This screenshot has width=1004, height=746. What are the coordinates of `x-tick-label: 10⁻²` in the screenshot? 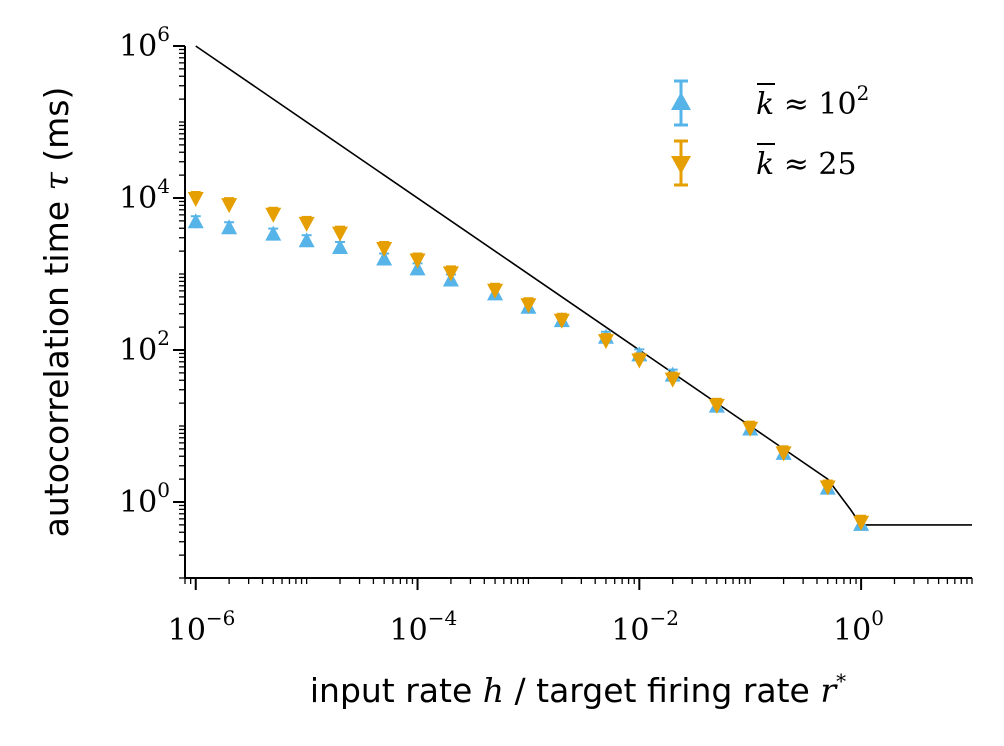 It's located at (645, 627).